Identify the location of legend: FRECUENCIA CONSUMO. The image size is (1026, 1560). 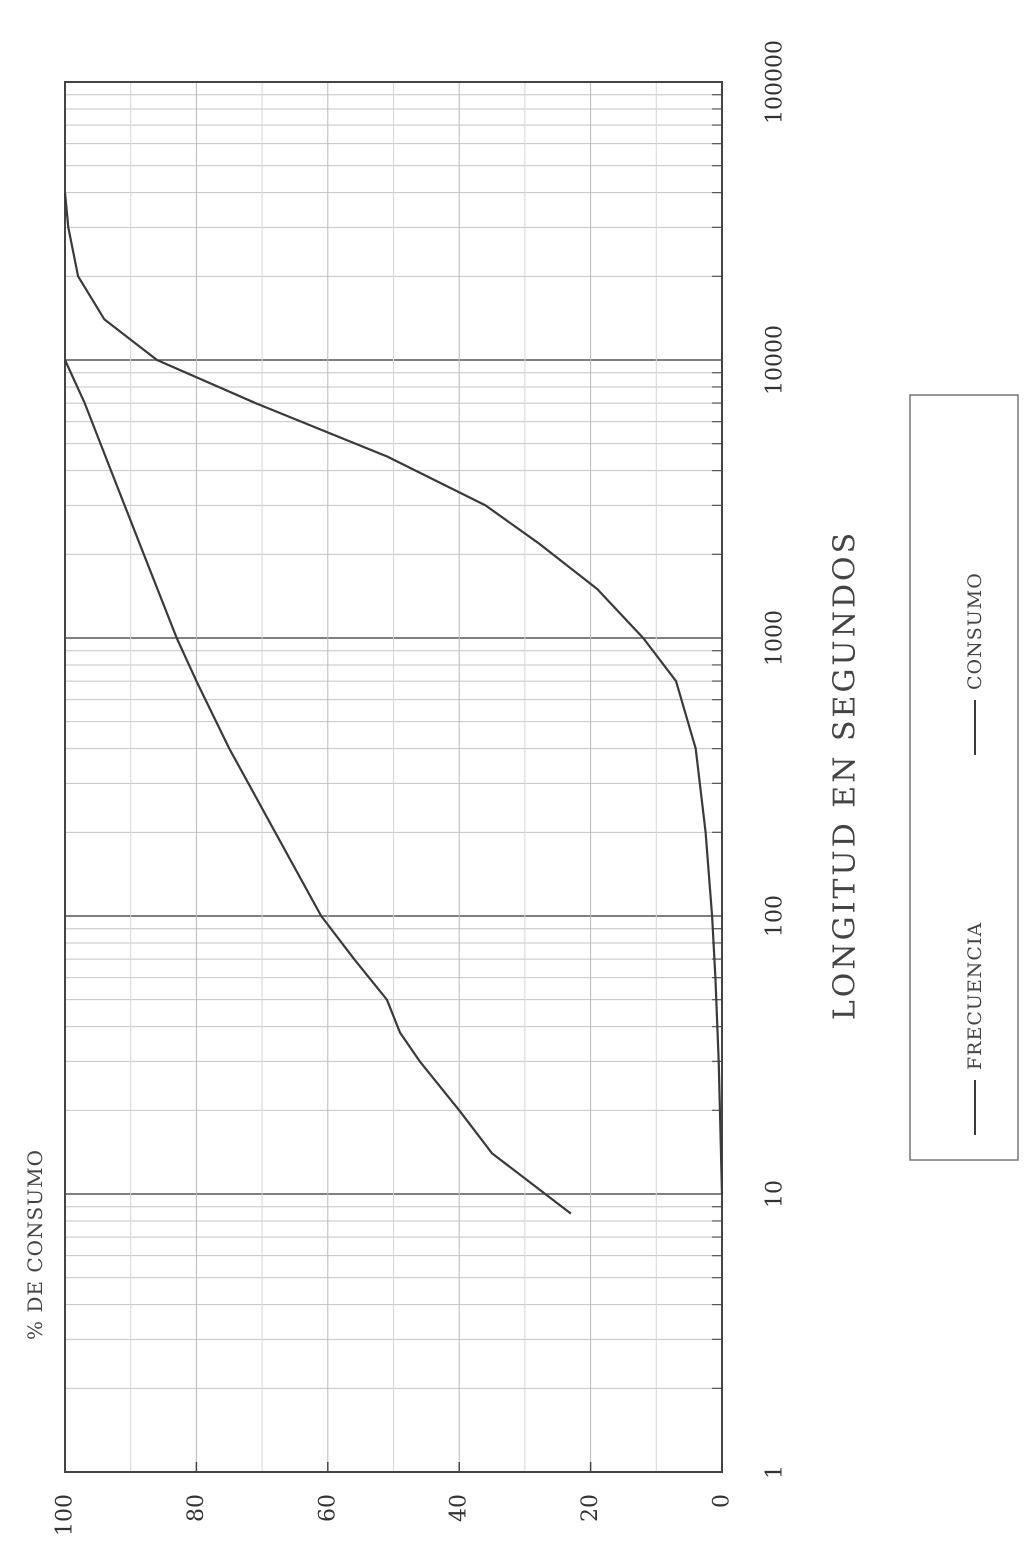
(964, 777).